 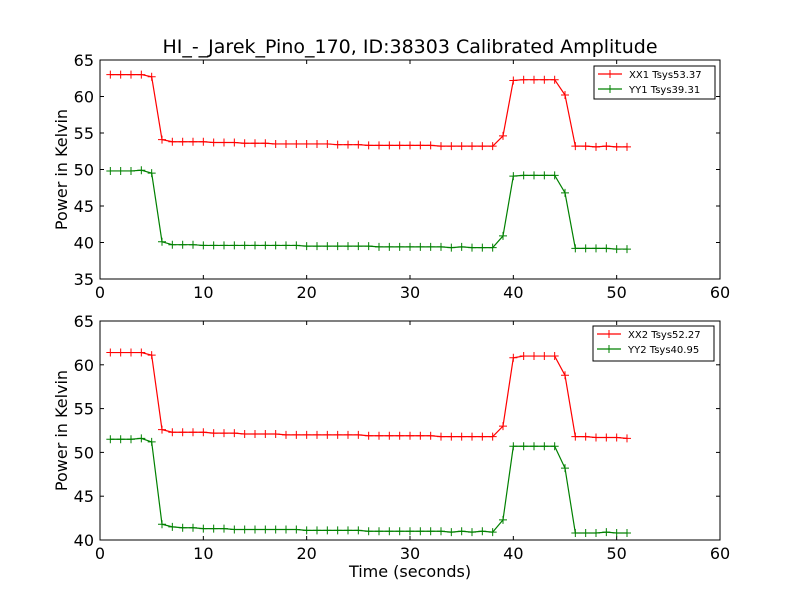 What do you see at coordinates (610, 74) in the screenshot?
I see `legend-marker` at bounding box center [610, 74].